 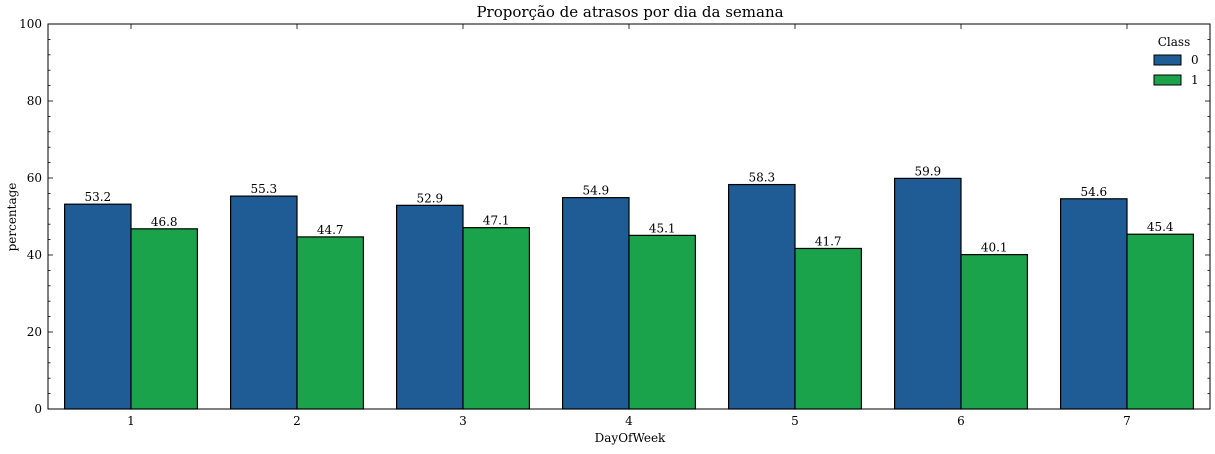 What do you see at coordinates (34, 101) in the screenshot?
I see `y-tick-label: 80` at bounding box center [34, 101].